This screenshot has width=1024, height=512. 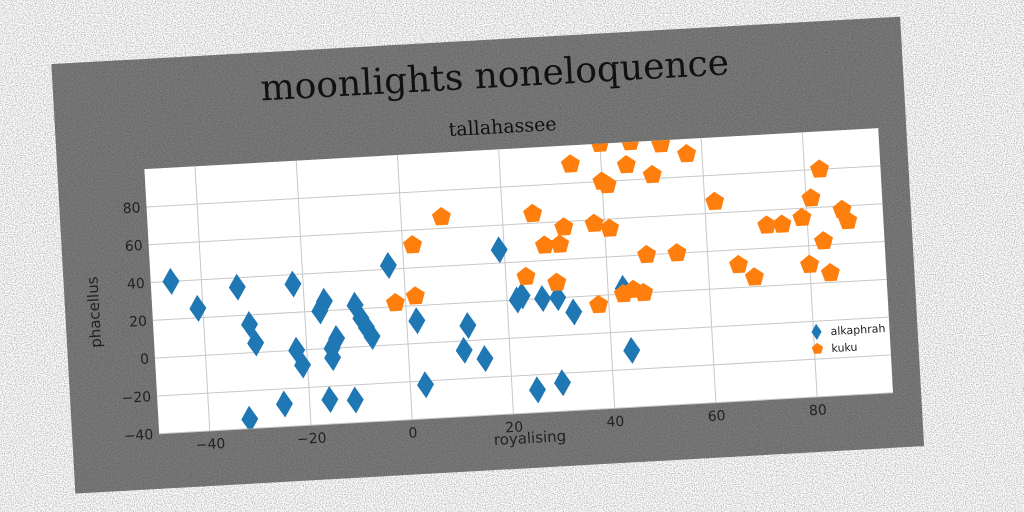 I want to click on legend-label: alkaphrah, so click(x=858, y=330).